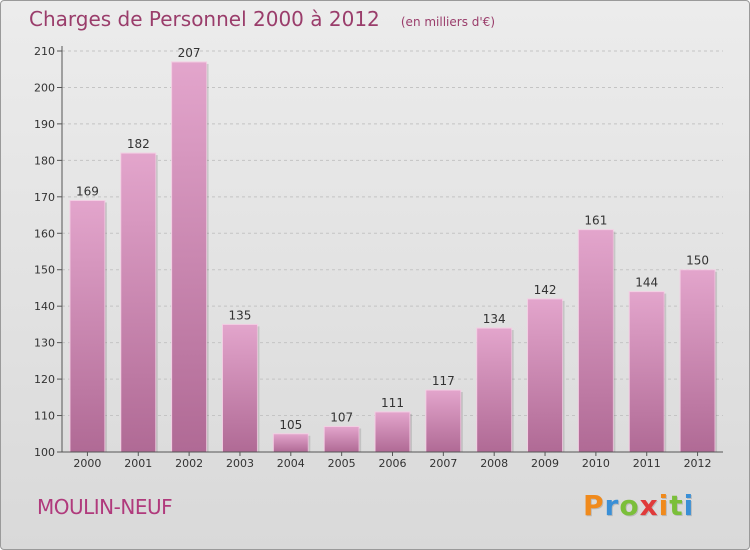  Describe the element at coordinates (697, 361) in the screenshot. I see `bar-2012` at that location.